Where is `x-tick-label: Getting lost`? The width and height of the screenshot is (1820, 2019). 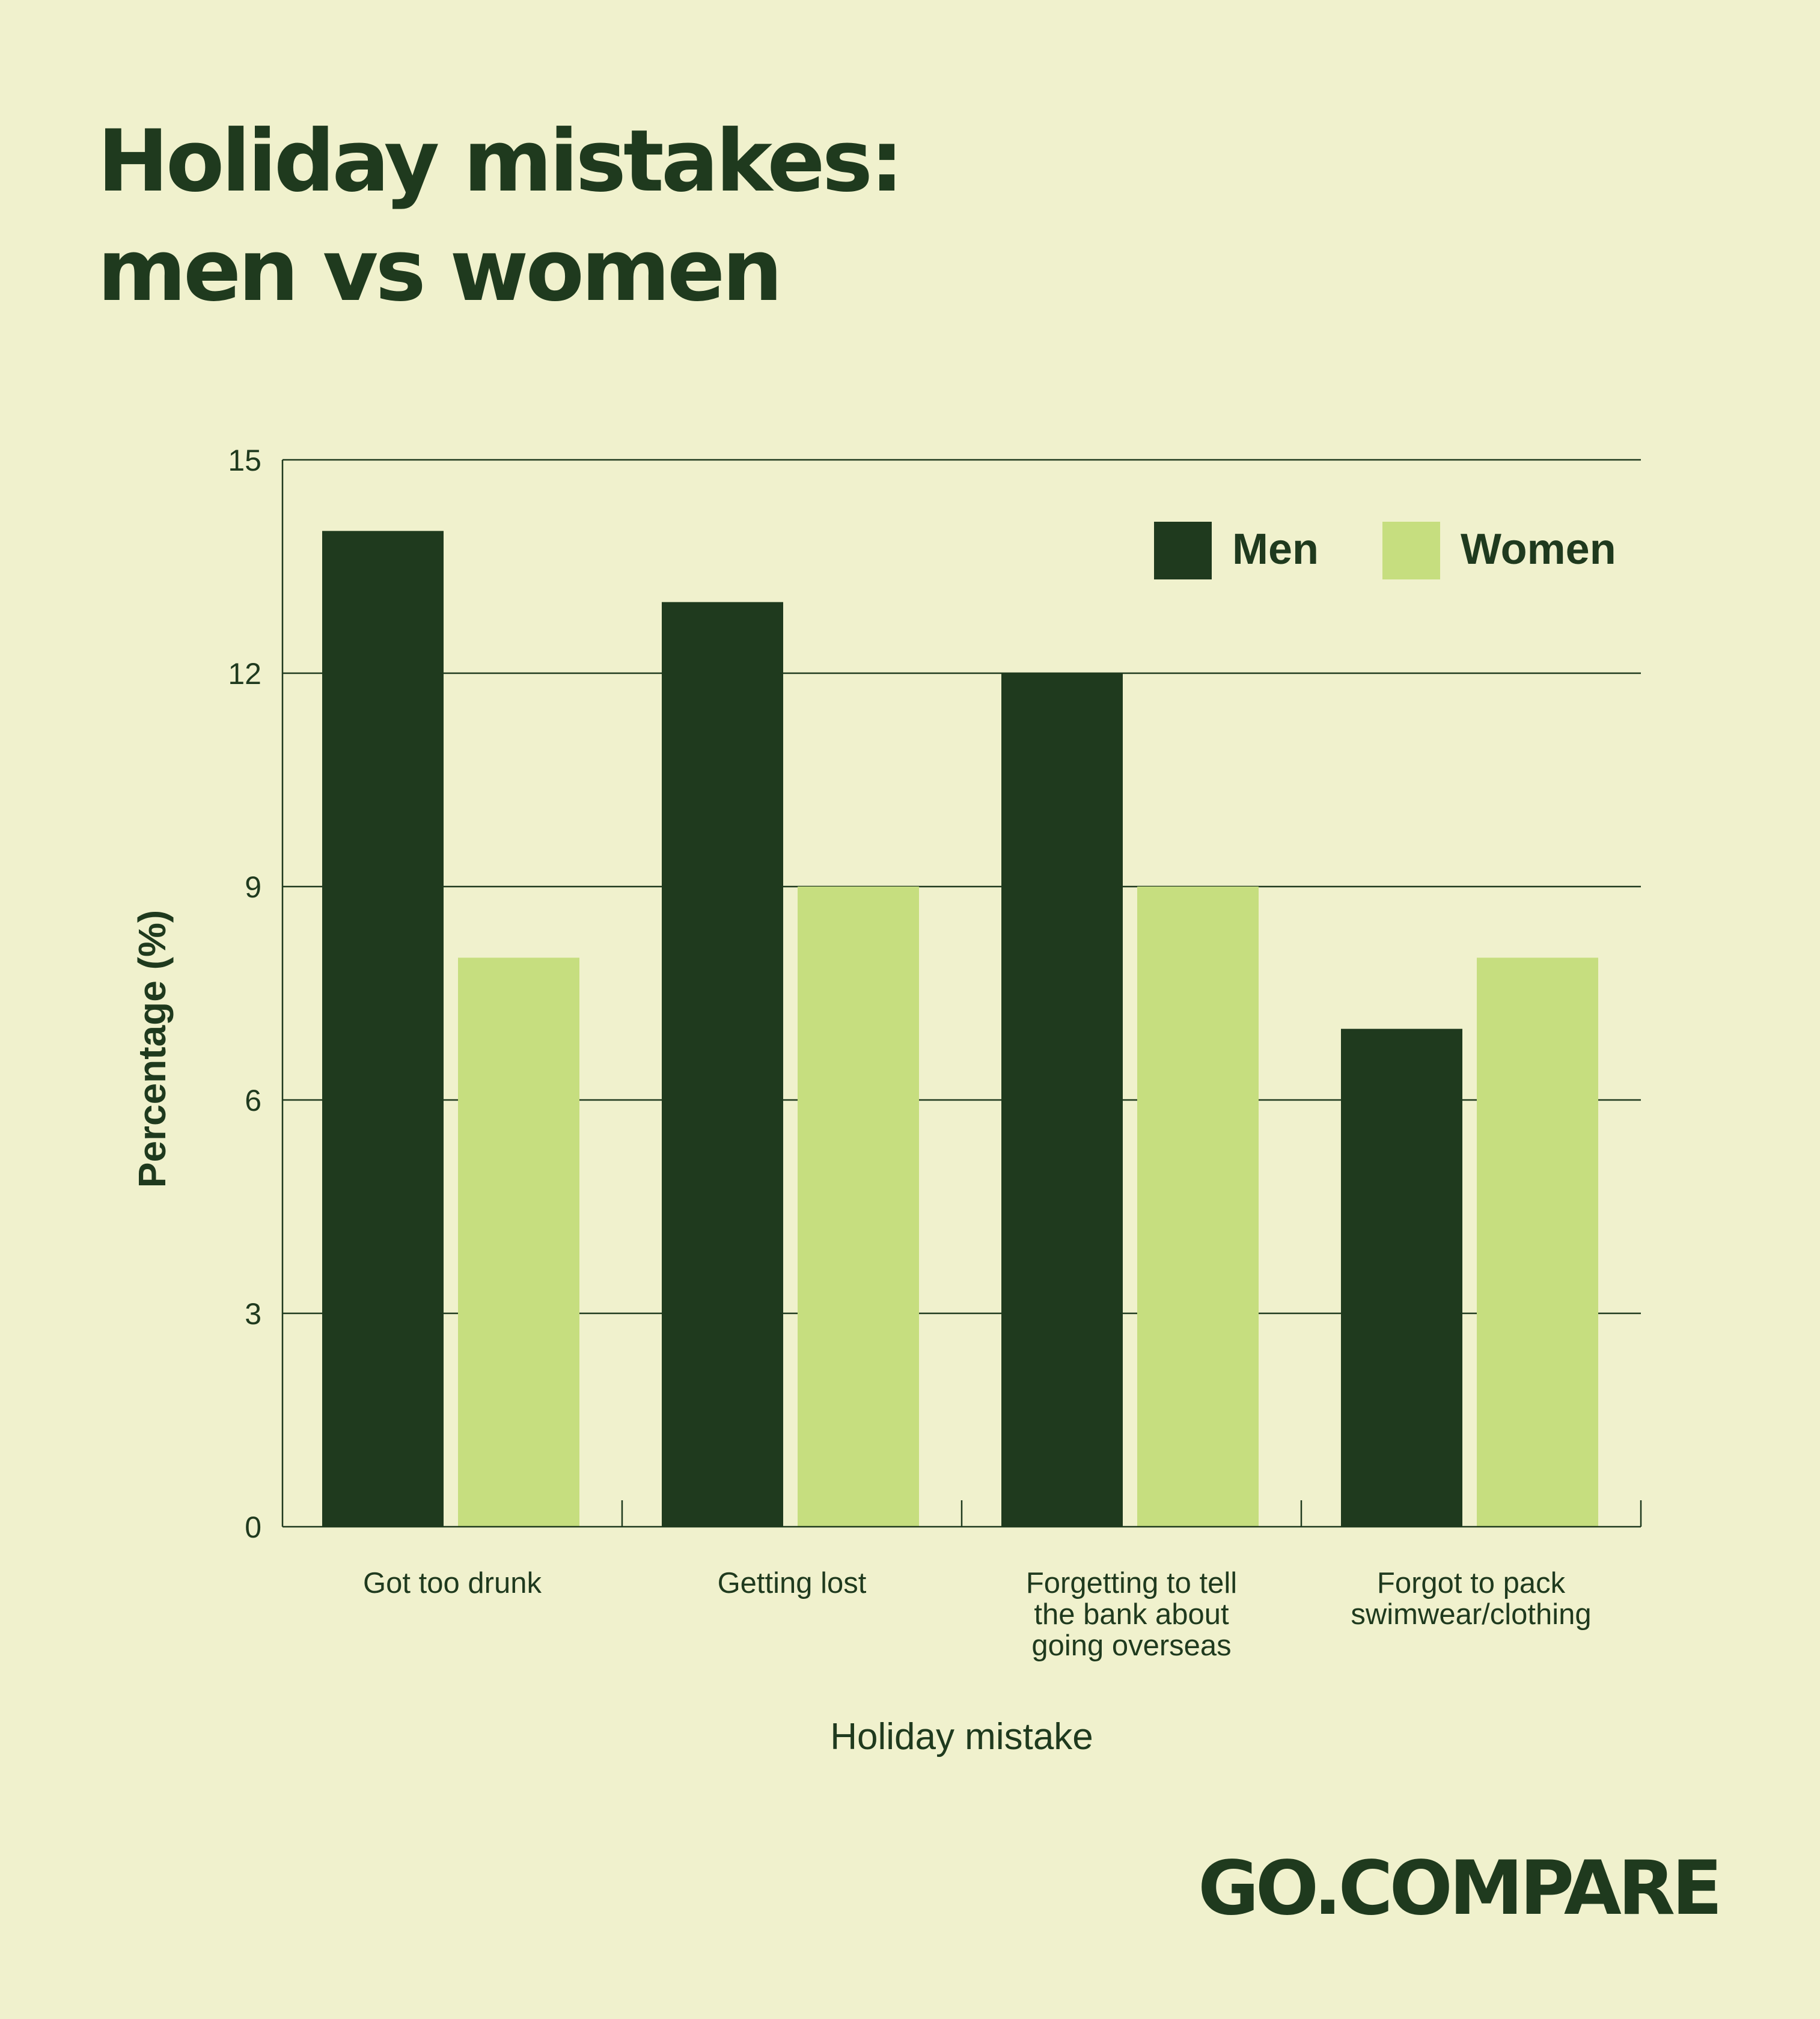
x-tick-label: Getting lost is located at coordinates (793, 1583).